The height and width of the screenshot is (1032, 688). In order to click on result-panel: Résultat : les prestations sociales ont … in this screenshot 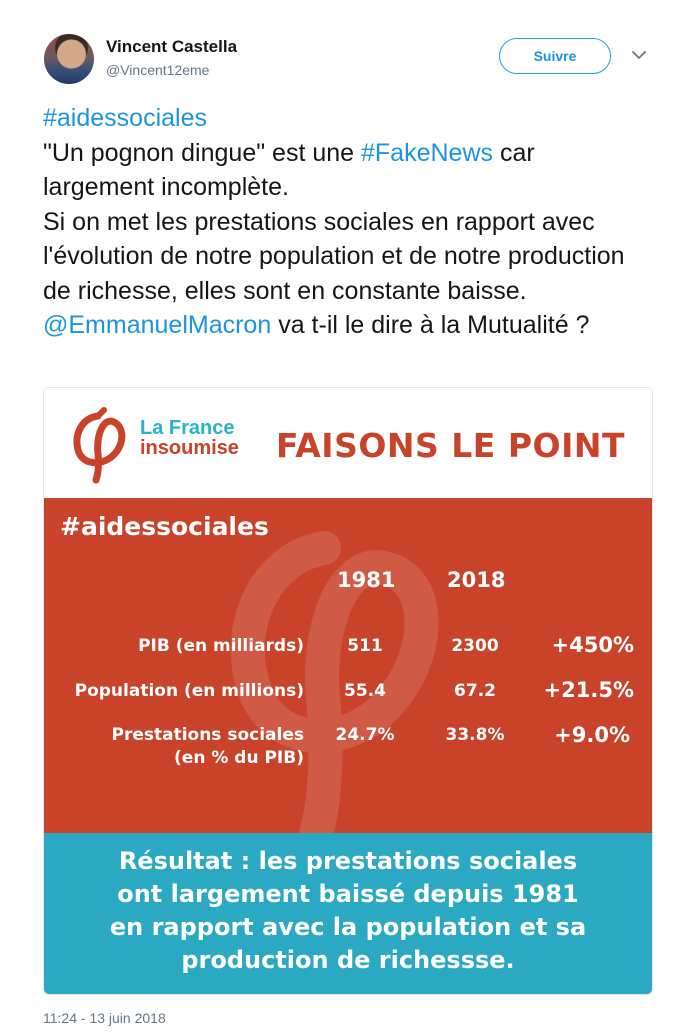, I will do `click(348, 913)`.